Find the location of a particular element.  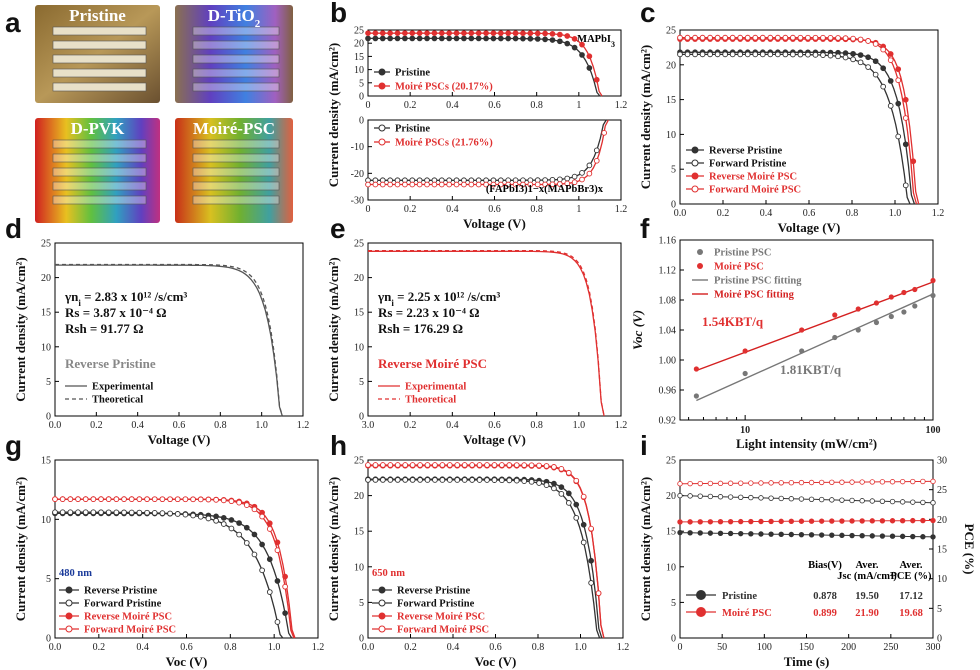

y-tick-label: 5 is located at coordinates (361, 382).